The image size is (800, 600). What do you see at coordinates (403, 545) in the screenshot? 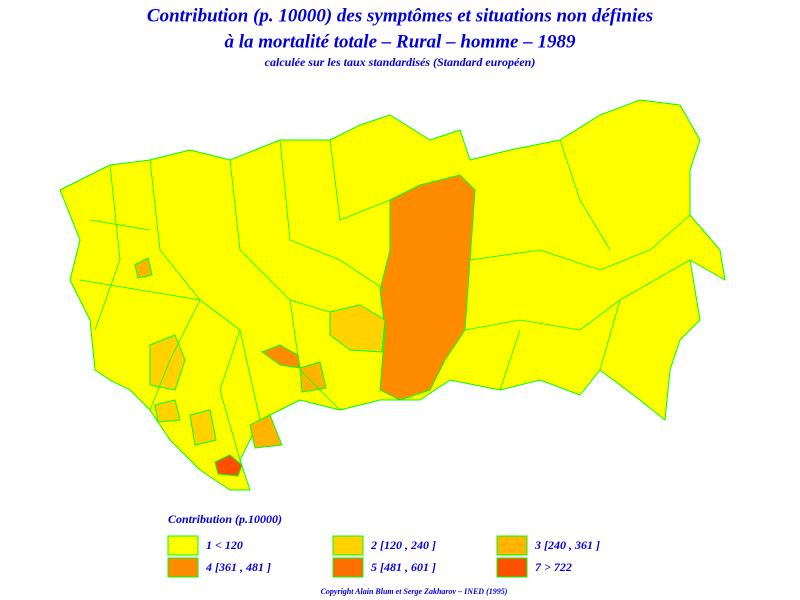
I see `legend-label: 2 [120 , 240 ]` at bounding box center [403, 545].